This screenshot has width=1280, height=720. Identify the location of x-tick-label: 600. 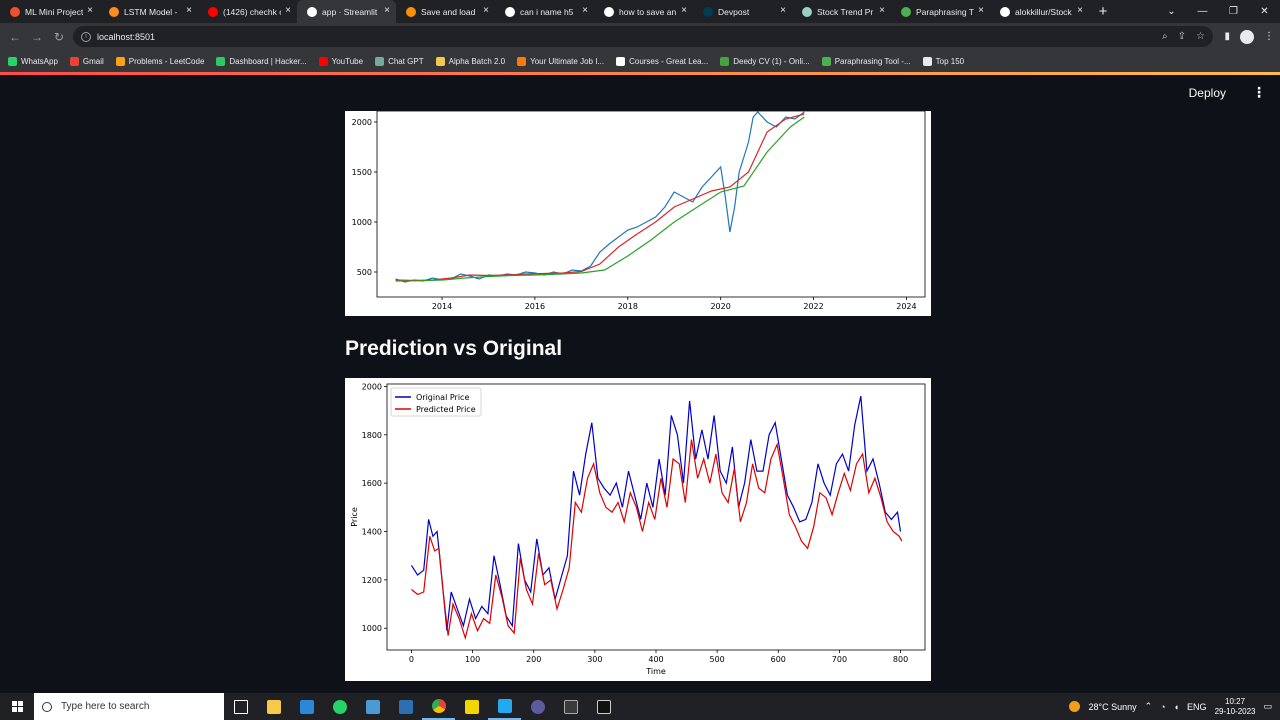
(778, 659).